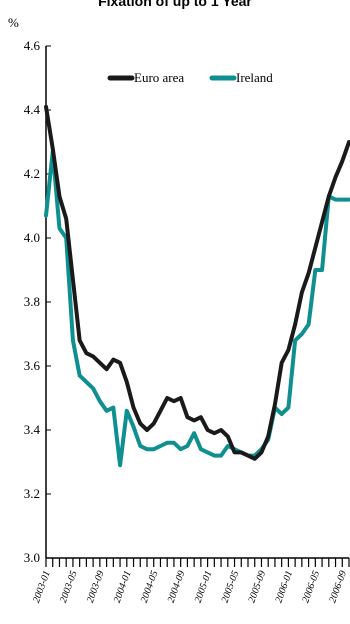  Describe the element at coordinates (32, 429) in the screenshot. I see `y-tick-label: 3.4` at that location.